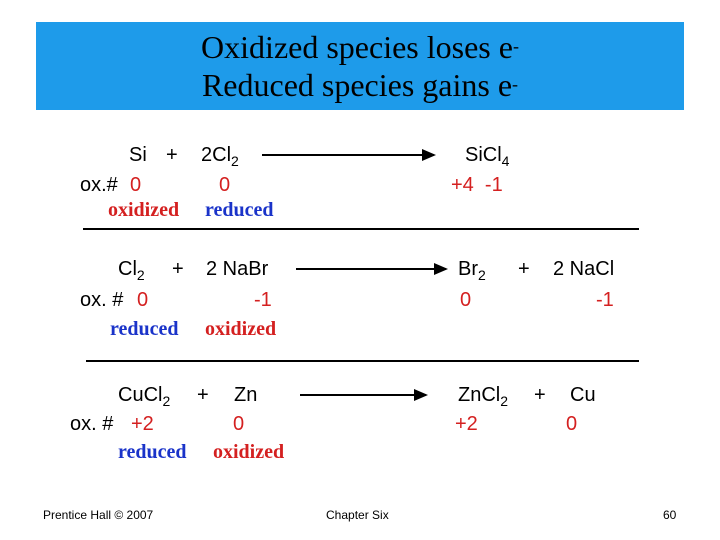 This screenshot has height=540, width=720. I want to click on title-line-1-superscript: -, so click(515, 46).